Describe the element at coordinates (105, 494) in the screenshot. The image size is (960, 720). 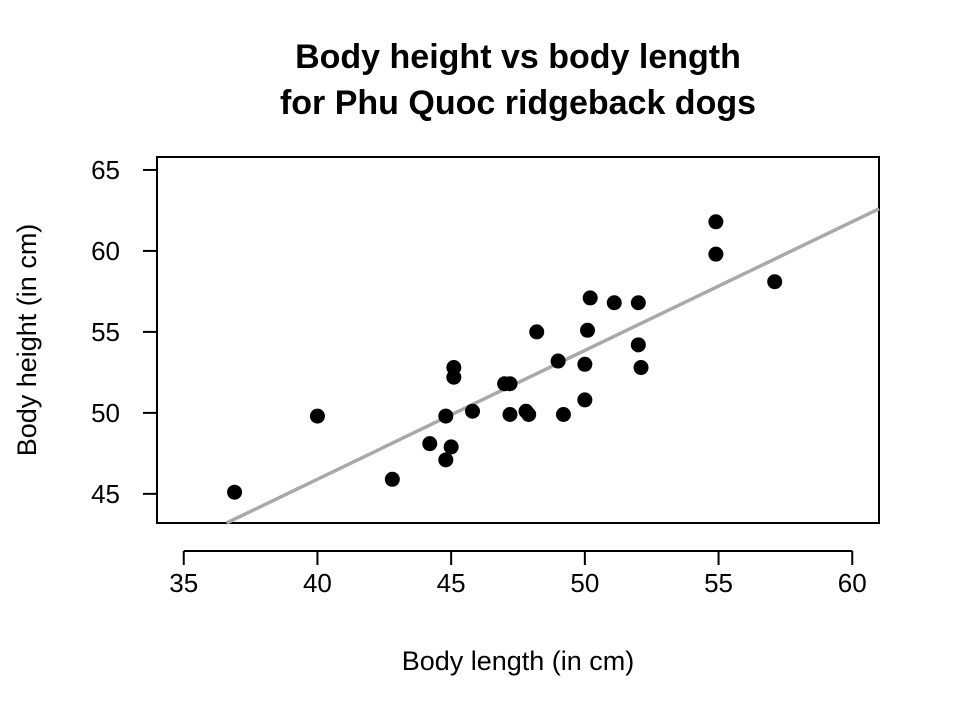
I see `y-tick-label: 45` at that location.